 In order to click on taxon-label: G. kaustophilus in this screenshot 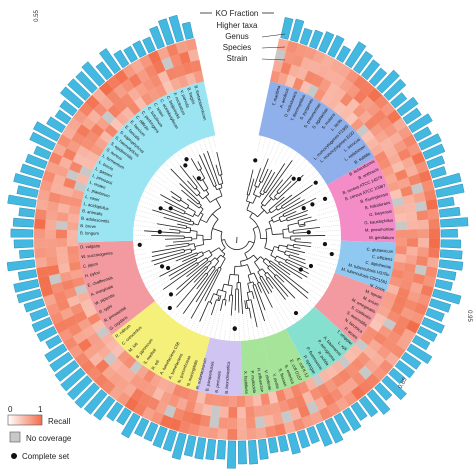, I will do `click(378, 221)`.